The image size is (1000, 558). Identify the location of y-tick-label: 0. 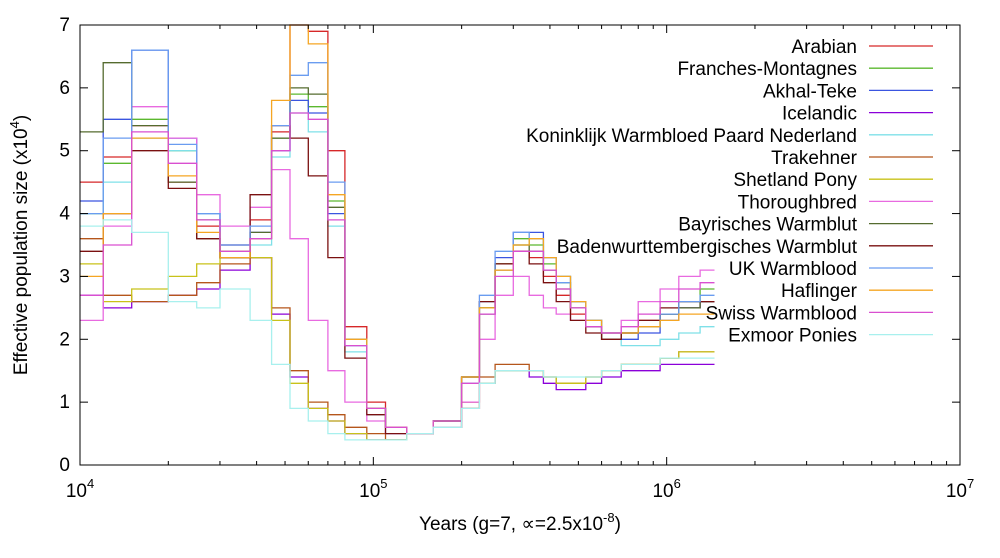
(64, 465).